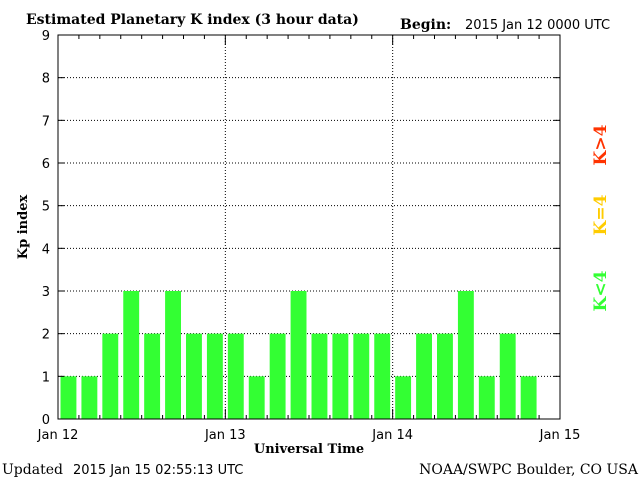 The height and width of the screenshot is (480, 640). Describe the element at coordinates (23, 227) in the screenshot. I see `y-axis-label: Kp index` at that location.